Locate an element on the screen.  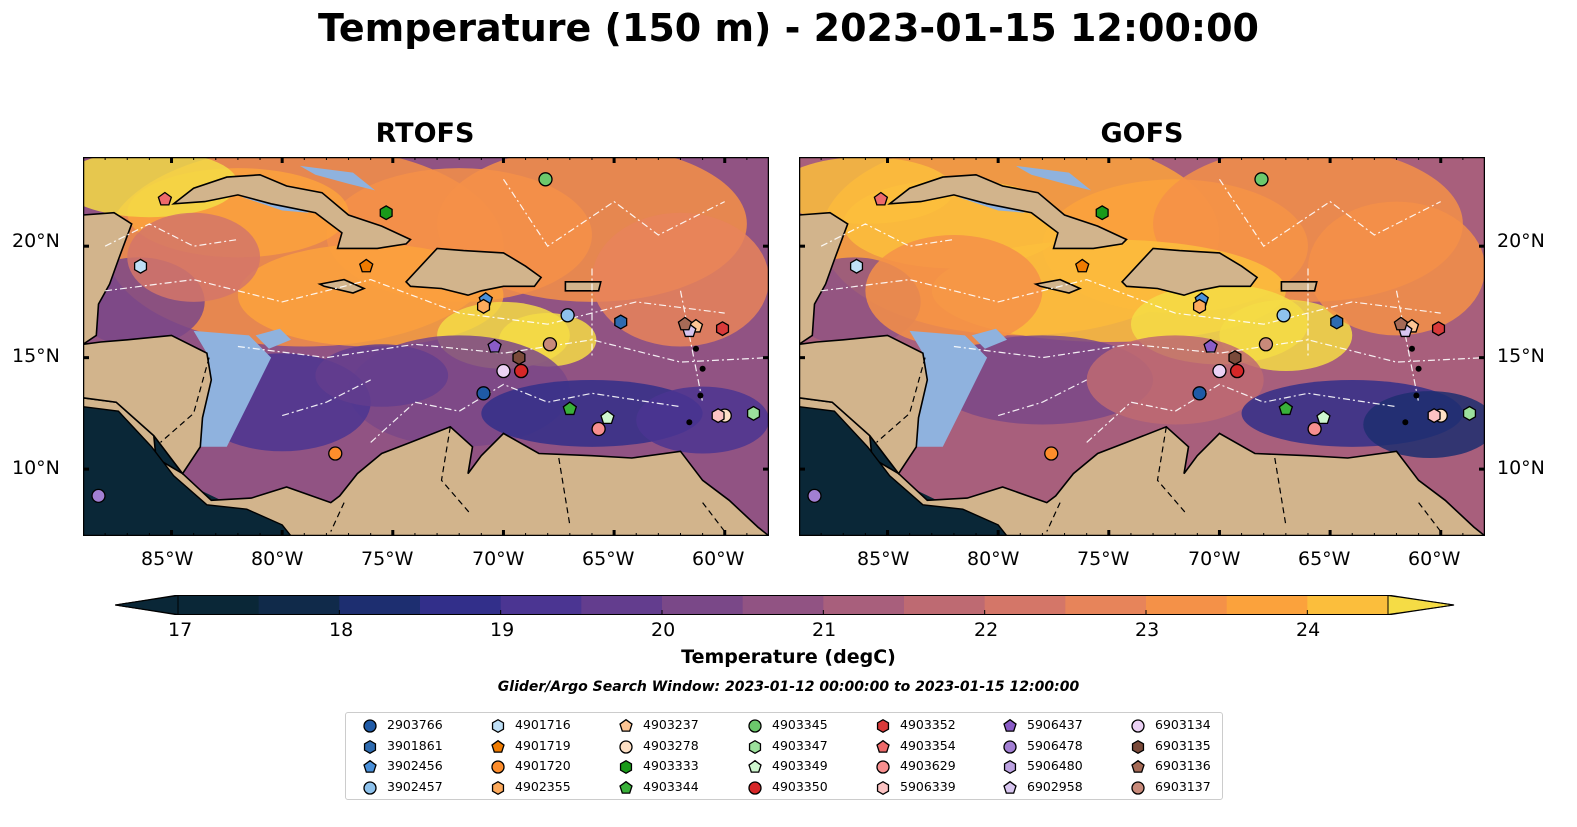
lon-label-80w-left: 80°W is located at coordinates (277, 559).